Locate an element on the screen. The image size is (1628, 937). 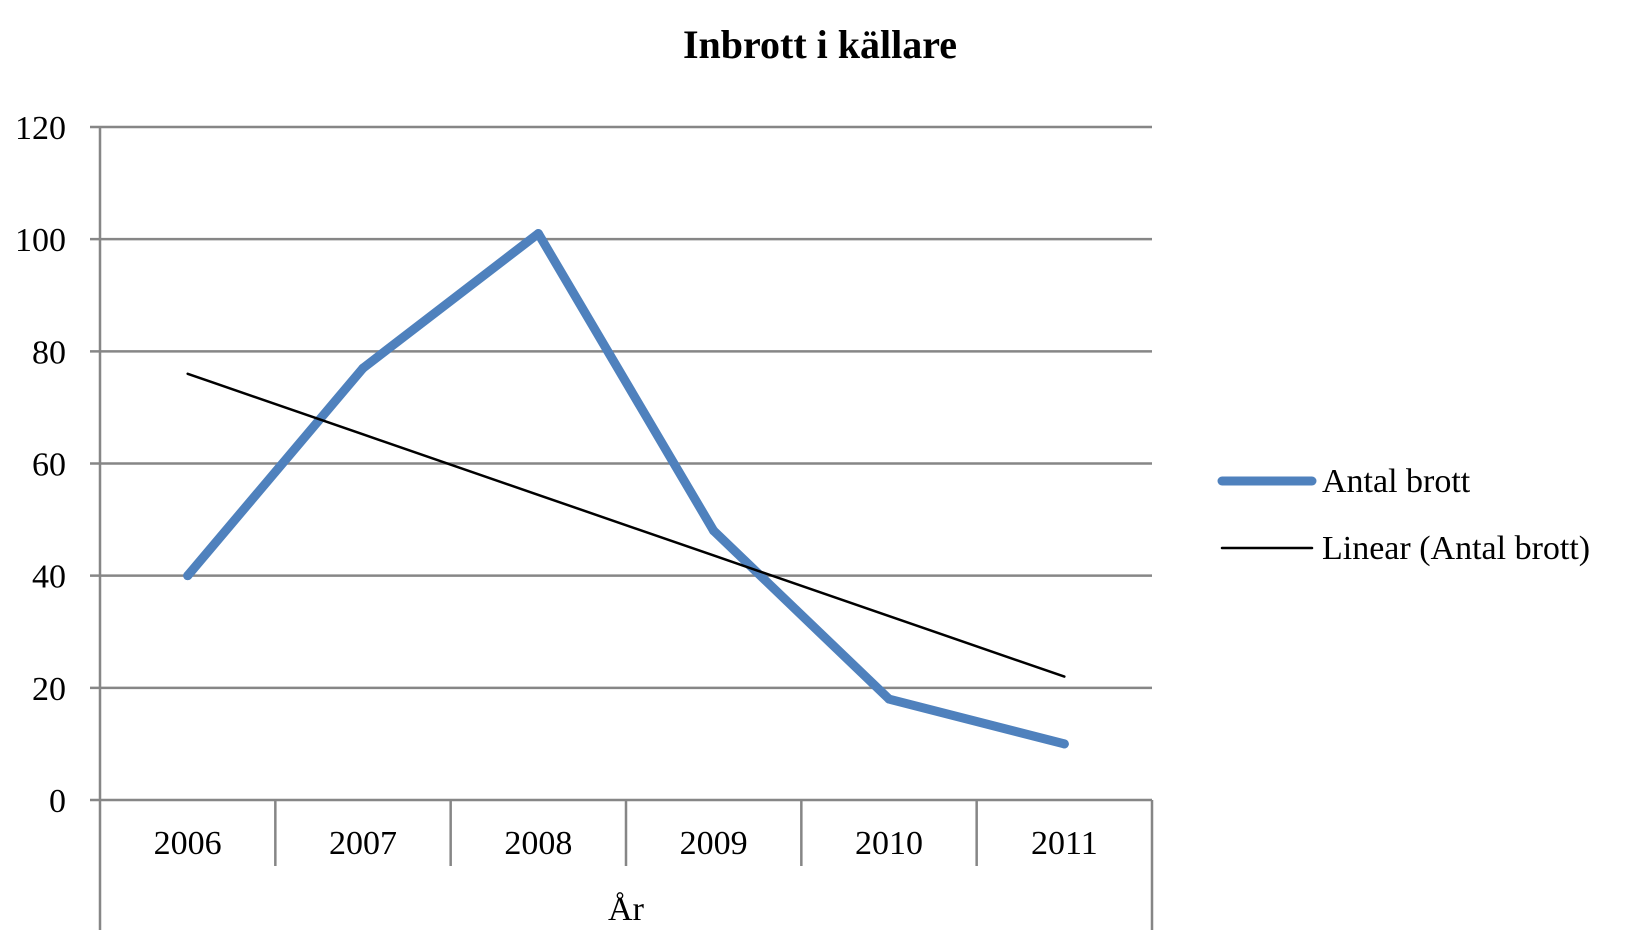
y-tick-label: 40 is located at coordinates (49, 577).